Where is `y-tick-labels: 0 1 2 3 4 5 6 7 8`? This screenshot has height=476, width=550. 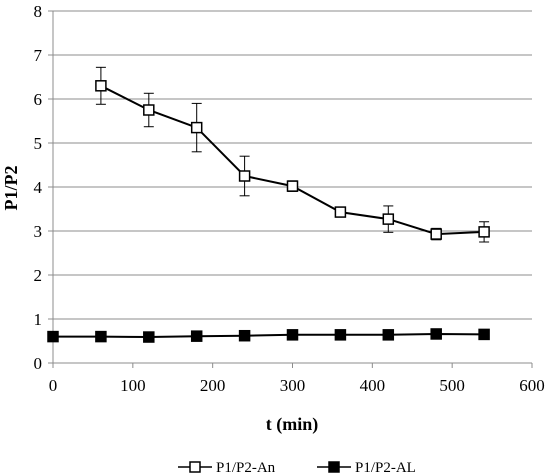 y-tick-labels: 0 1 2 3 4 5 6 7 8 is located at coordinates (38, 187).